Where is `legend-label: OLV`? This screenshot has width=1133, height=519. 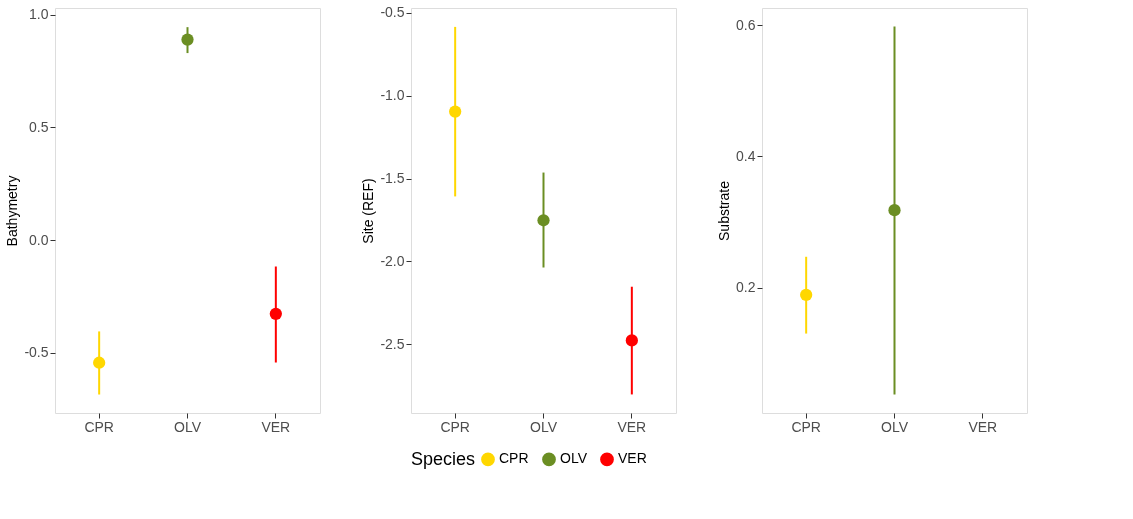 legend-label: OLV is located at coordinates (574, 458).